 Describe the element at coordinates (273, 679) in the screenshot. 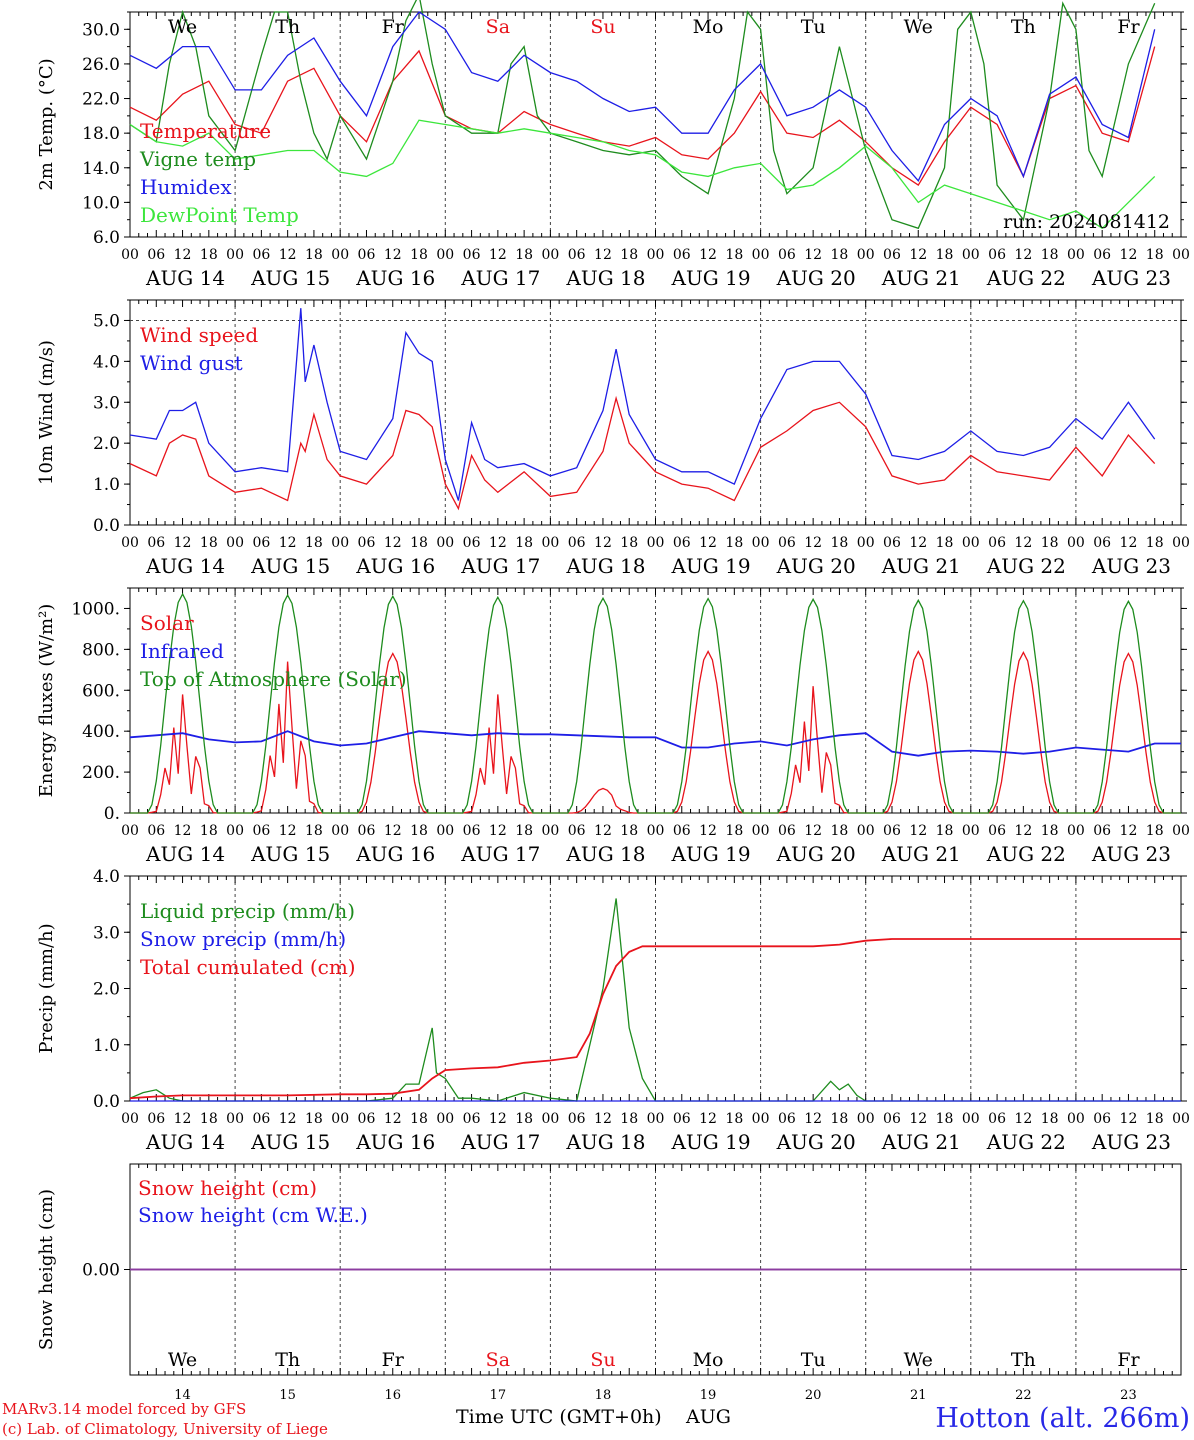

I see `legend-entry: Top of Atmosphere (Solar)` at that location.